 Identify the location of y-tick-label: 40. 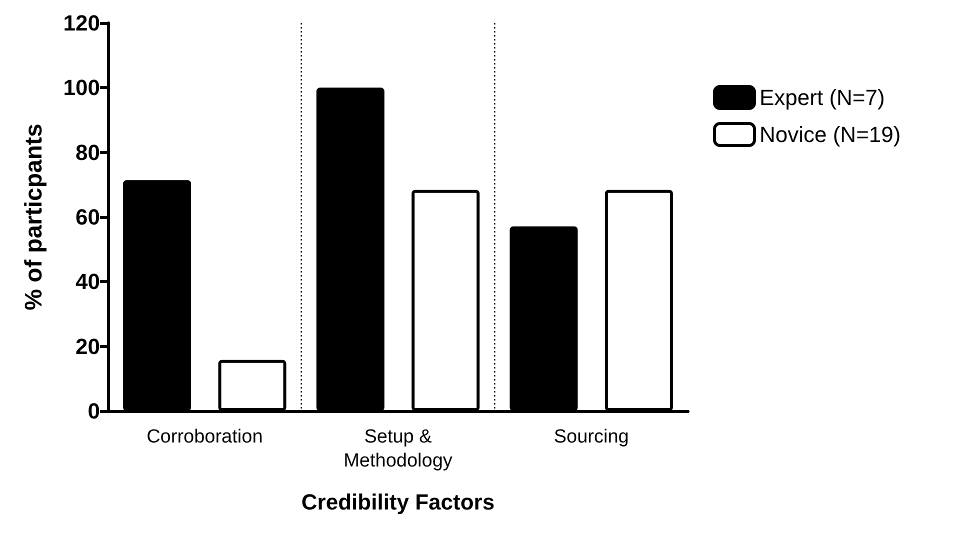
(88, 281).